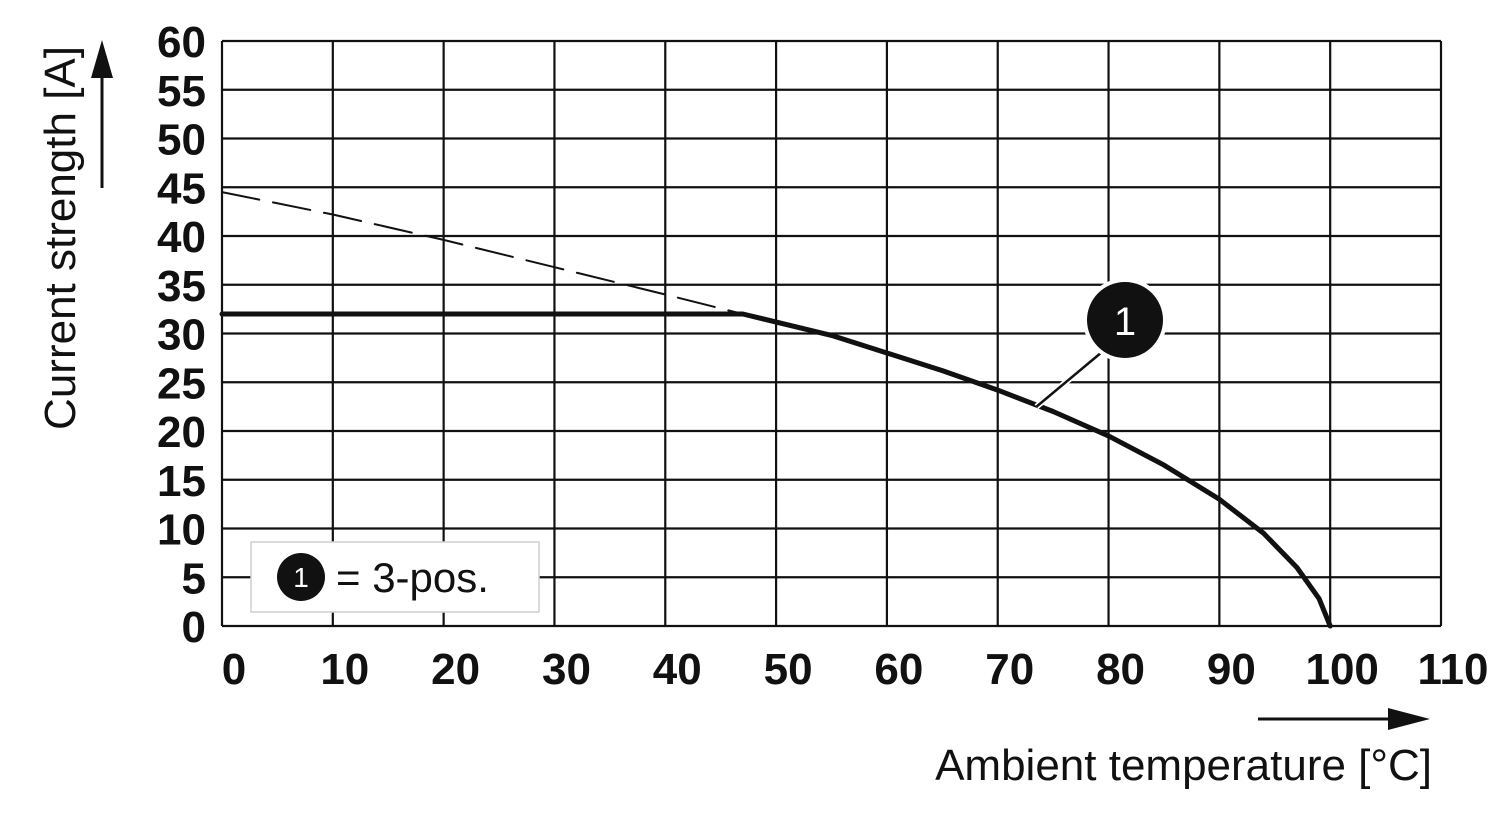 The height and width of the screenshot is (820, 1500). I want to click on legend-label: = 3-pos., so click(412, 577).